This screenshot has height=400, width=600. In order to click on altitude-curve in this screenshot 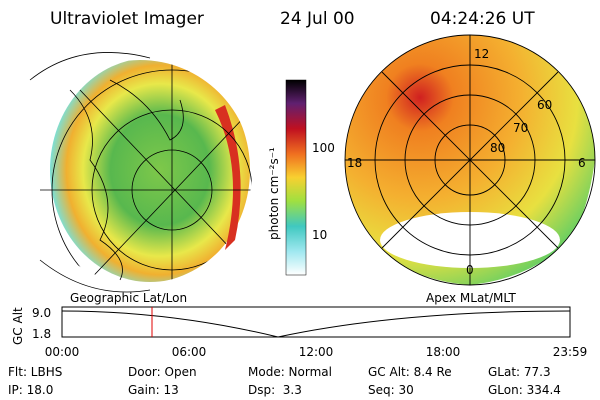, I will do `click(316, 324)`.